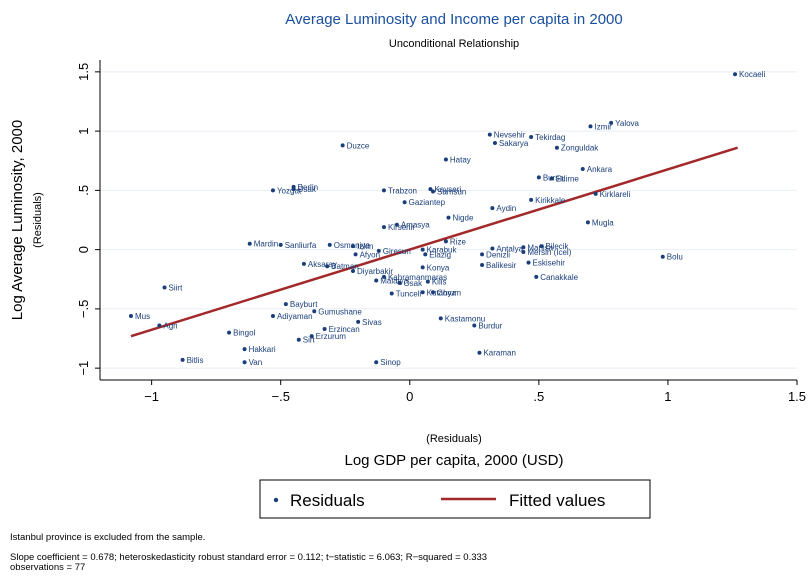  I want to click on point-label: Kocaeli, so click(752, 74).